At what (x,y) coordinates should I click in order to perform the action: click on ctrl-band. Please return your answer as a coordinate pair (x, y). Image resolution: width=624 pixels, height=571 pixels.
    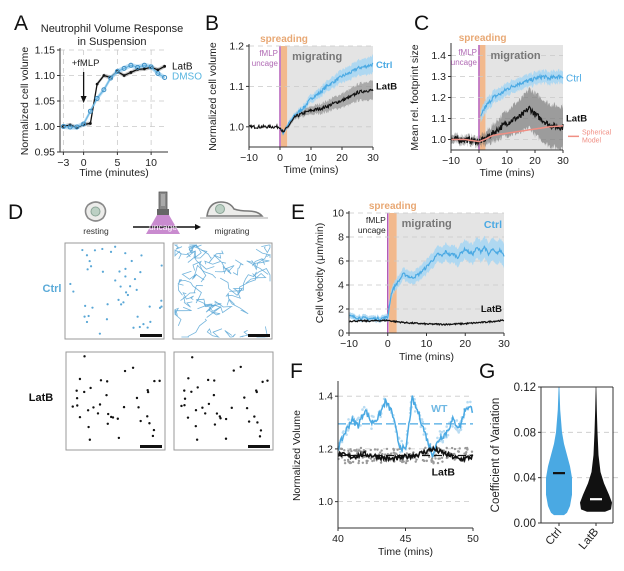
    Looking at the image, I should click on (327, 95).